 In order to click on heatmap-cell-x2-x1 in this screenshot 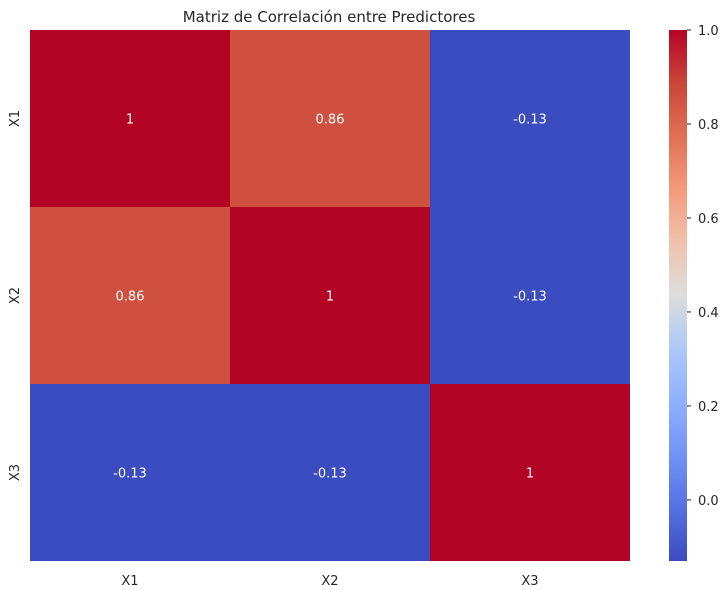, I will do `click(130, 295)`.